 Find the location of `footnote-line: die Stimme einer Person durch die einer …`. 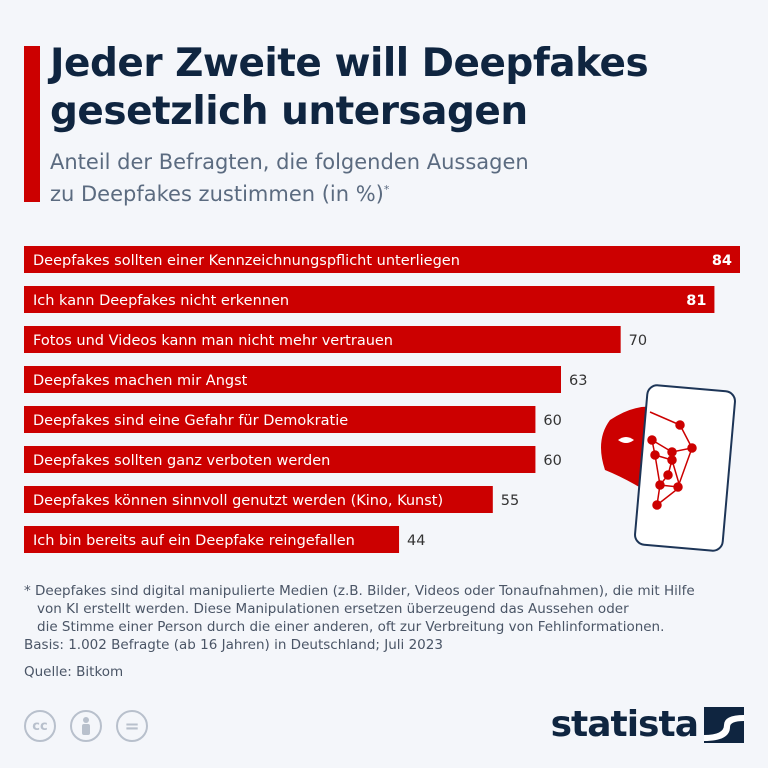

footnote-line: die Stimme einer Person durch die einer … is located at coordinates (351, 627).